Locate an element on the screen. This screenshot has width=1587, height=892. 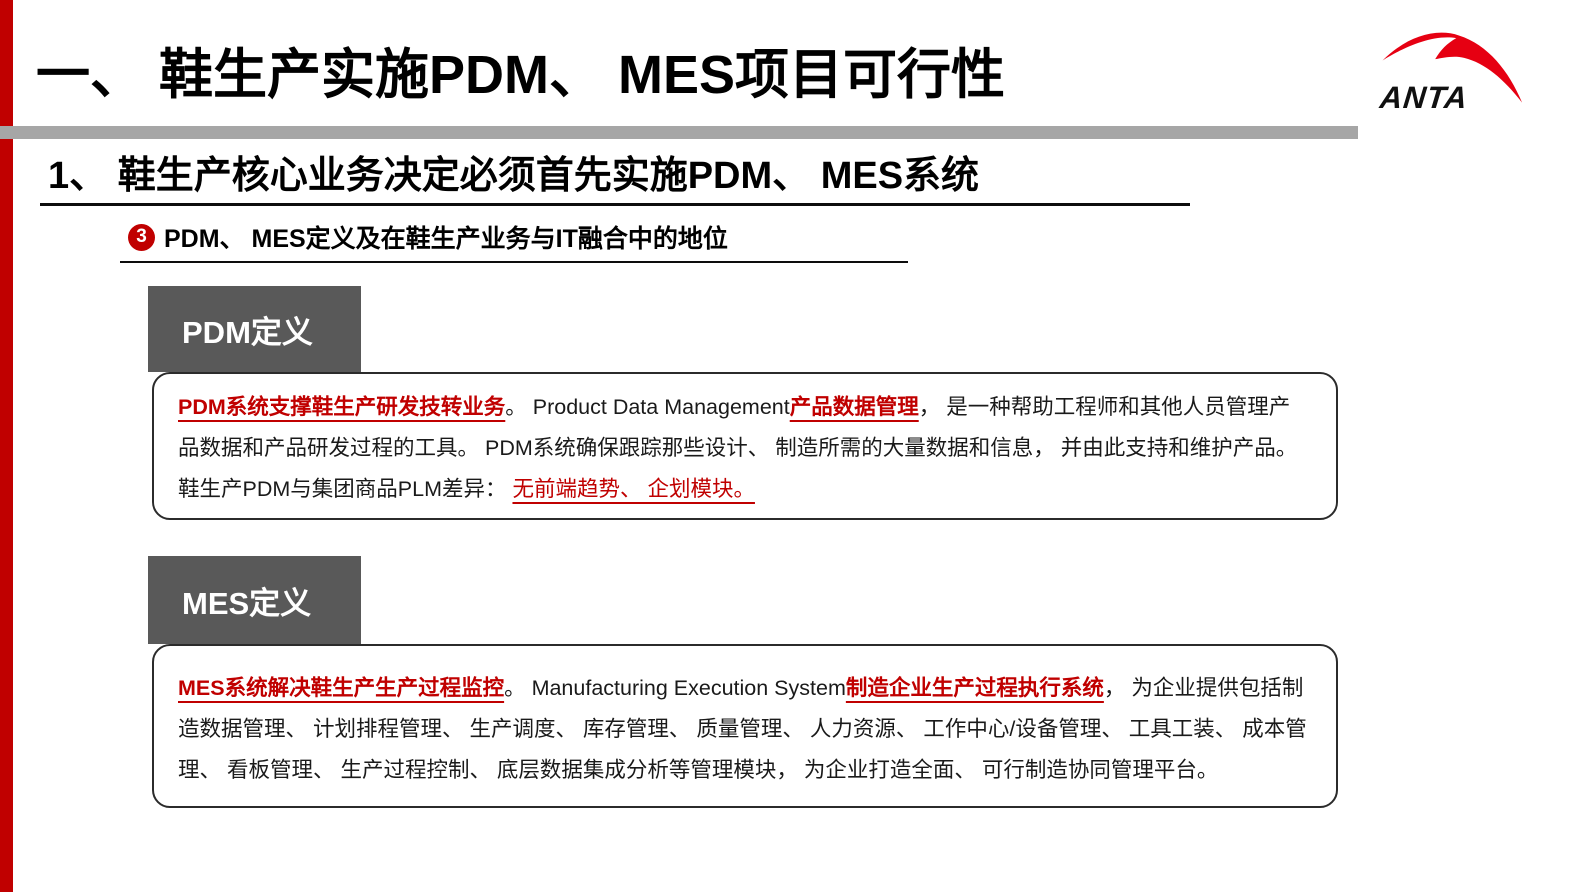
topic-label: PDM、 MES定义及在鞋生产业务与IT融合中的地位 is located at coordinates (446, 239).